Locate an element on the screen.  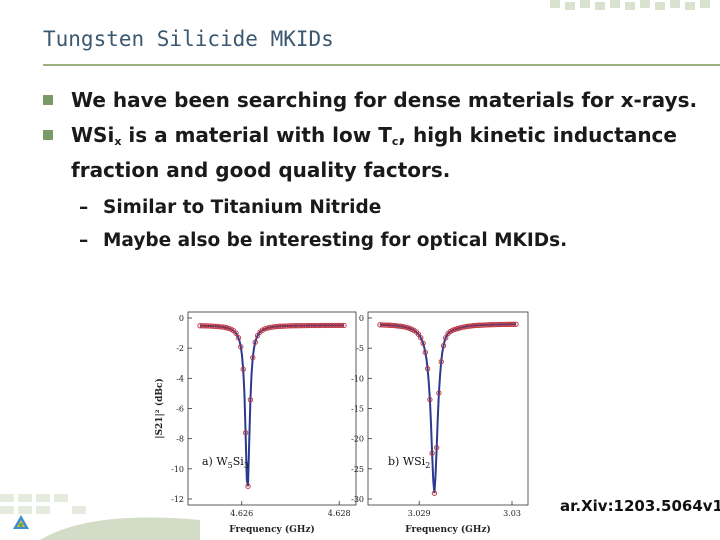
y-tick-label: -8 is located at coordinates (180, 439).